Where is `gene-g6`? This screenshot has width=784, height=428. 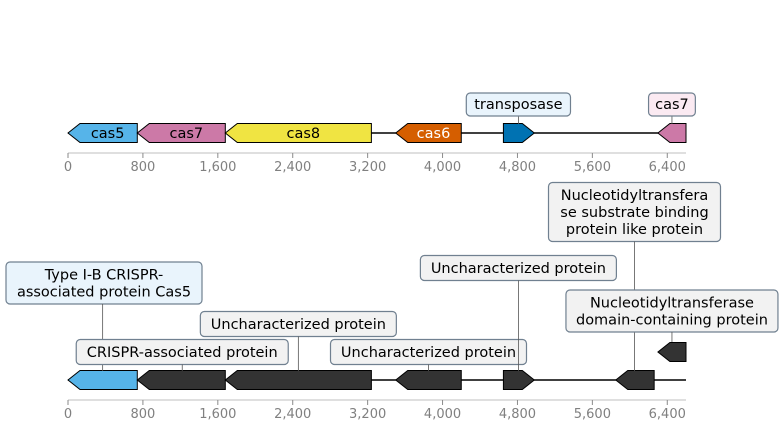 gene-g6 is located at coordinates (634, 380).